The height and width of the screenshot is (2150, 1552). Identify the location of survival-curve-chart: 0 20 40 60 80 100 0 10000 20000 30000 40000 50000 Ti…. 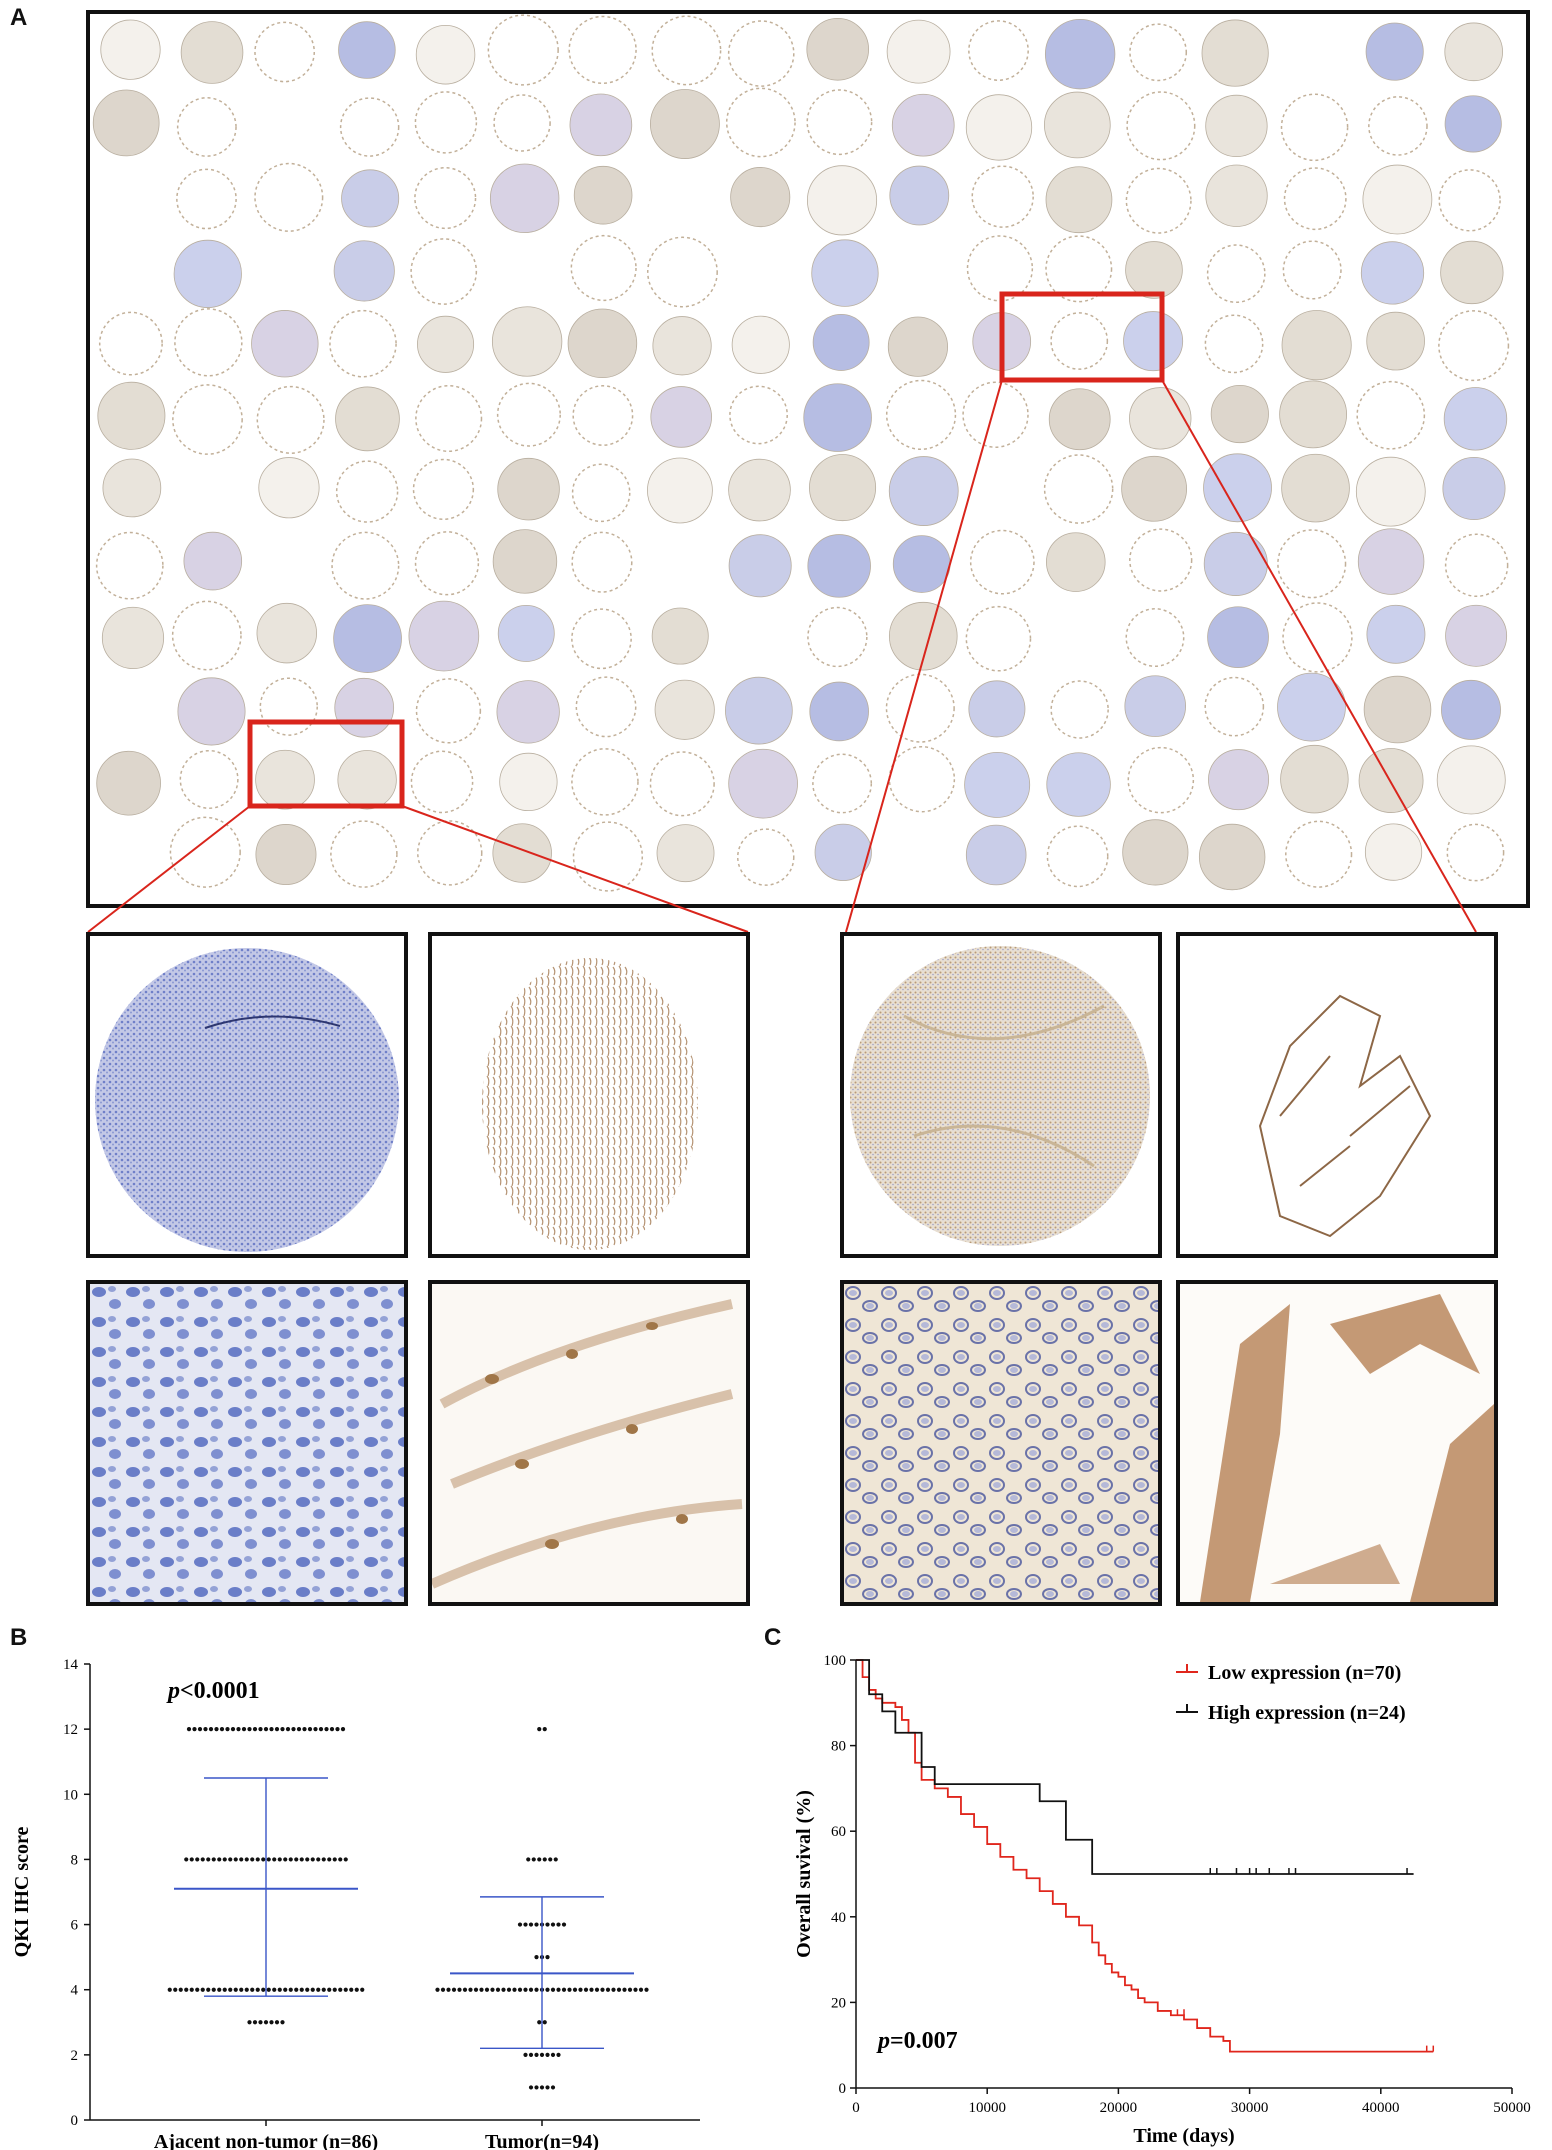
(1162, 1900).